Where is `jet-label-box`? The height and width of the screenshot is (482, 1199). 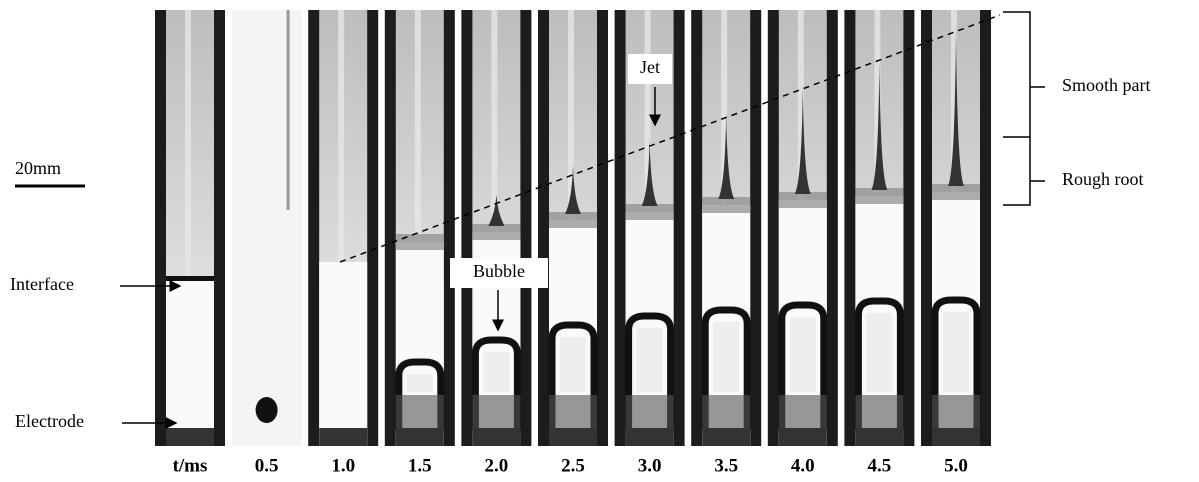 jet-label-box is located at coordinates (650, 69).